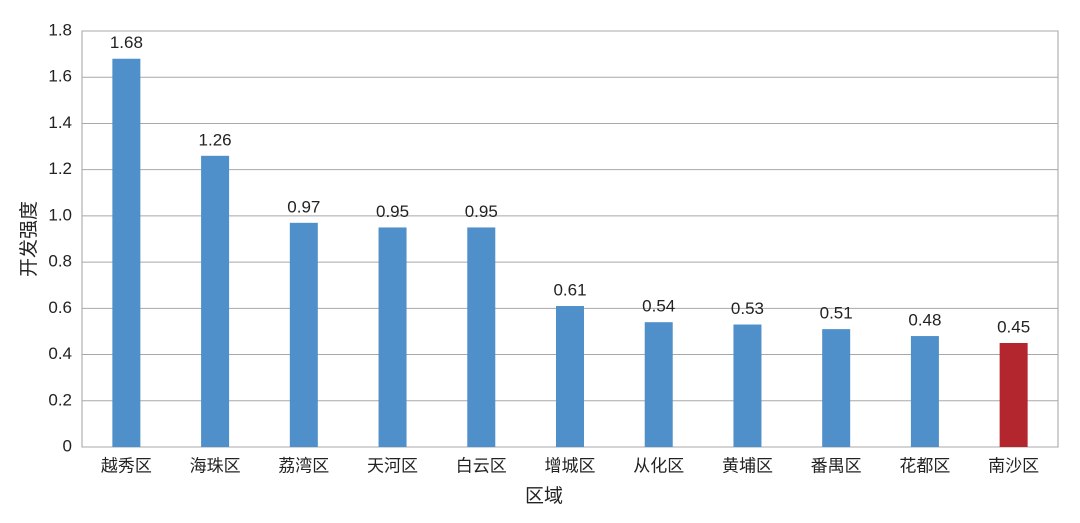 This screenshot has width=1080, height=523. What do you see at coordinates (60, 307) in the screenshot?
I see `y-tick-label: 0.6` at bounding box center [60, 307].